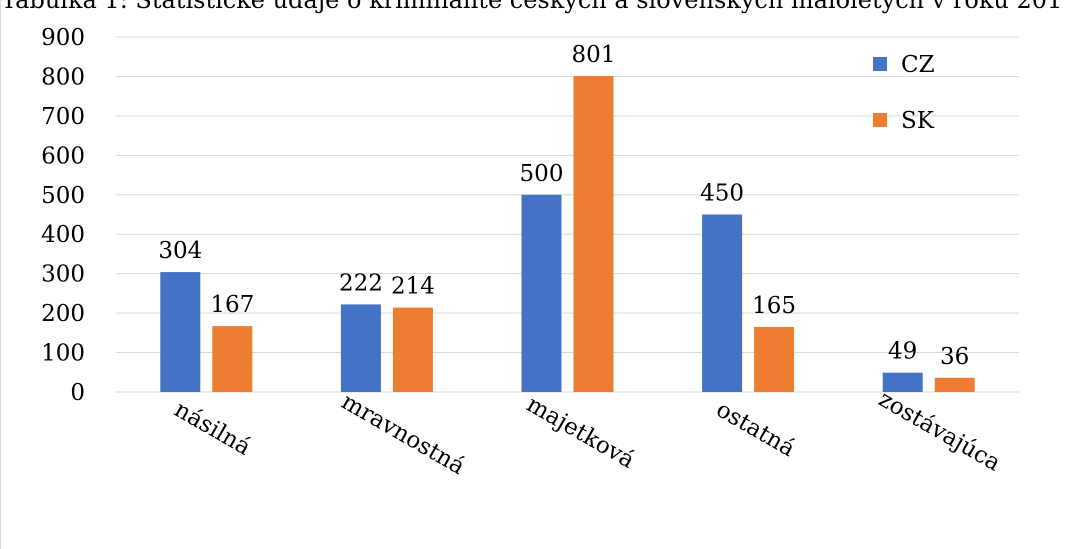 The image size is (1067, 549). I want to click on y-tick-label: 300, so click(63, 275).